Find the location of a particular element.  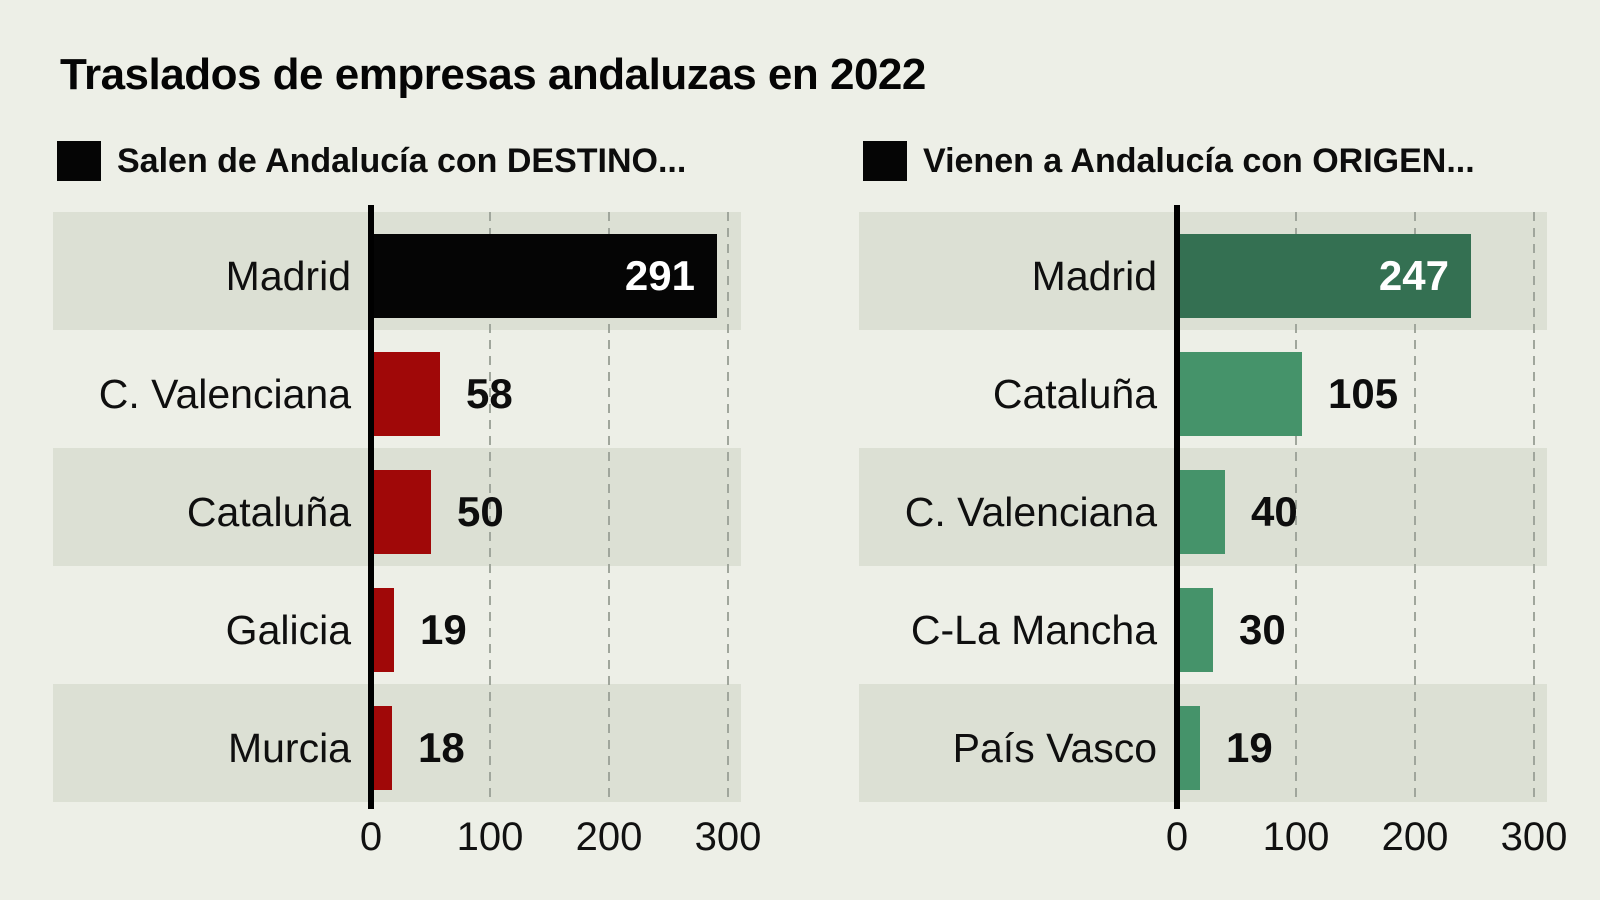

chart-row: Madrid 291 is located at coordinates (397, 271).